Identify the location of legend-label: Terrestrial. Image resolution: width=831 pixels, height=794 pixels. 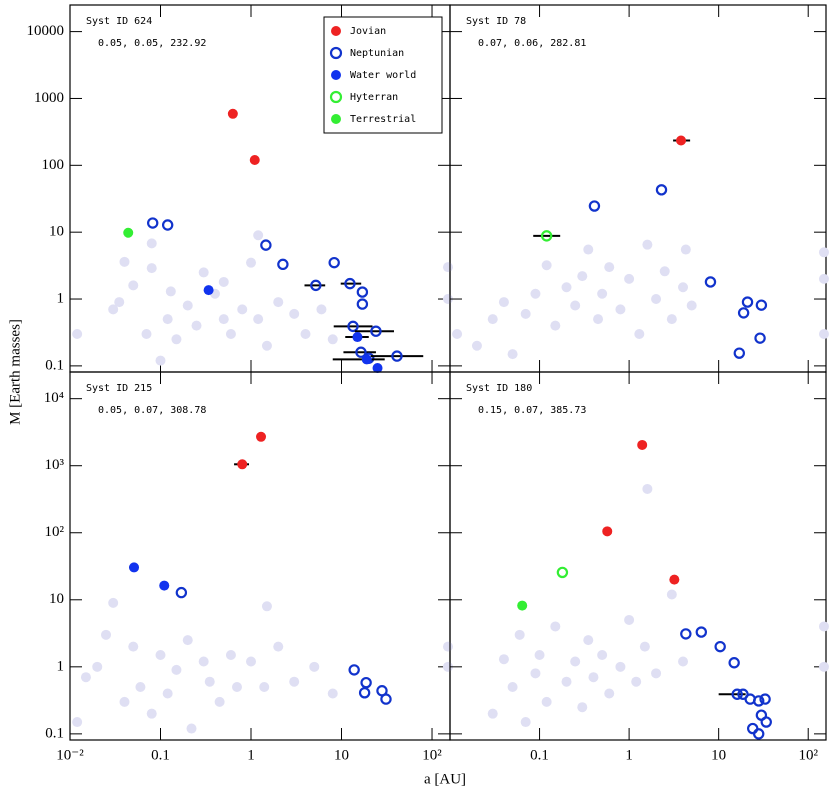
(383, 119).